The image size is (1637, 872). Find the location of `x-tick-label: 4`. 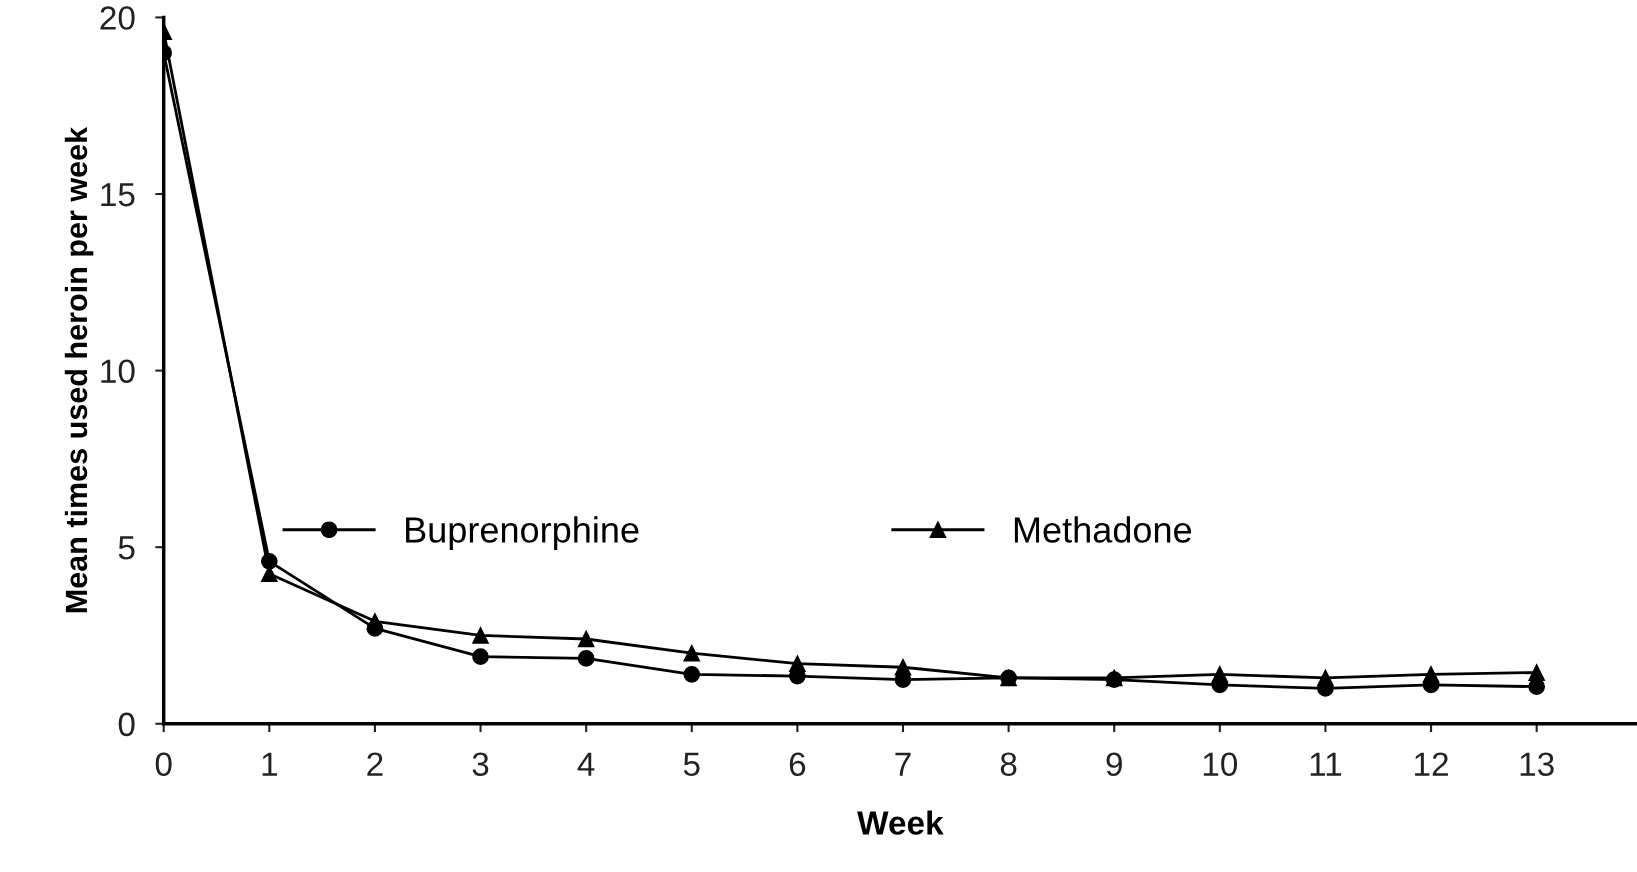

x-tick-label: 4 is located at coordinates (586, 764).